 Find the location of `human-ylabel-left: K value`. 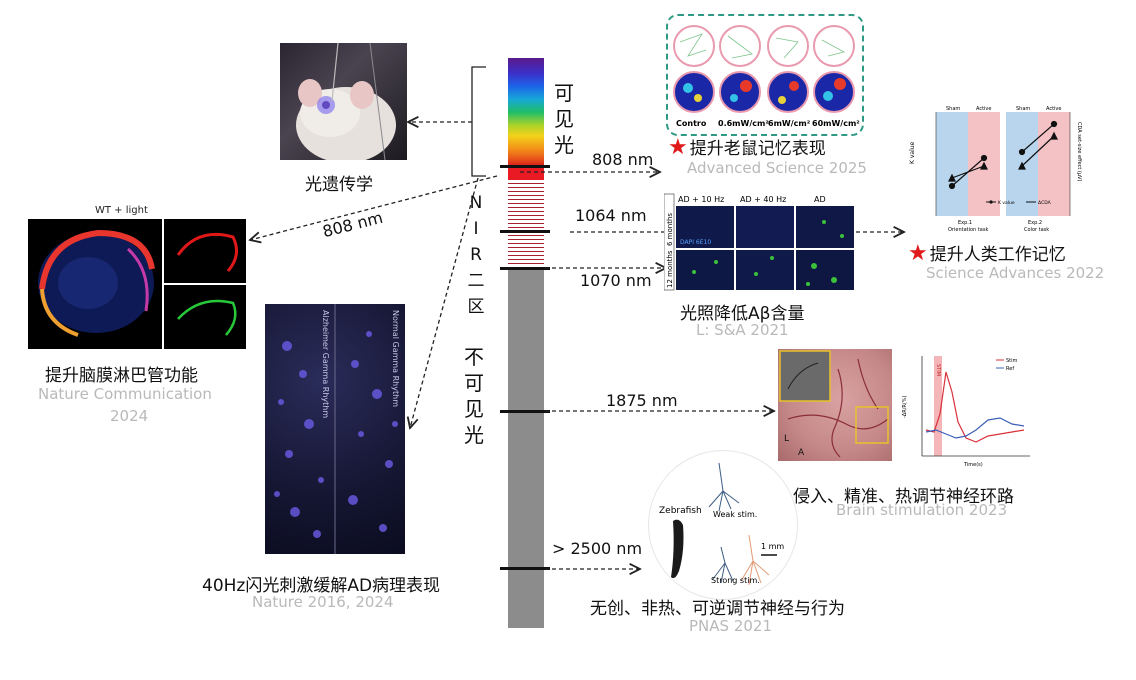

human-ylabel-left: K value is located at coordinates (912, 152).